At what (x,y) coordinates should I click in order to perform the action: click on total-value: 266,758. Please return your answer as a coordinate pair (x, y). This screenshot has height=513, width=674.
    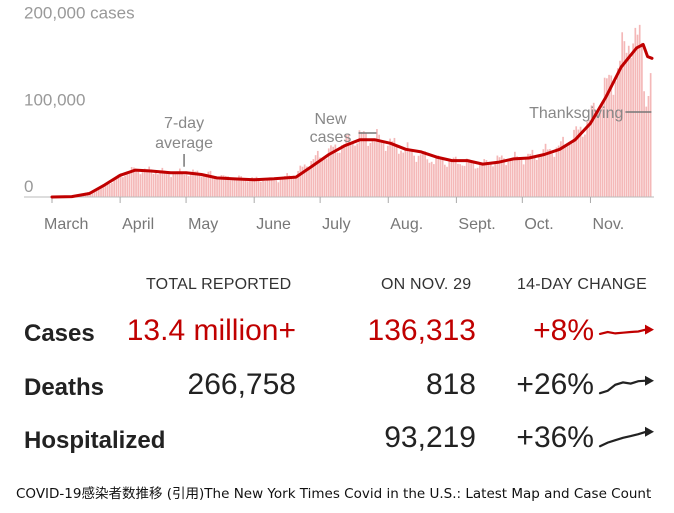
    Looking at the image, I should click on (241, 384).